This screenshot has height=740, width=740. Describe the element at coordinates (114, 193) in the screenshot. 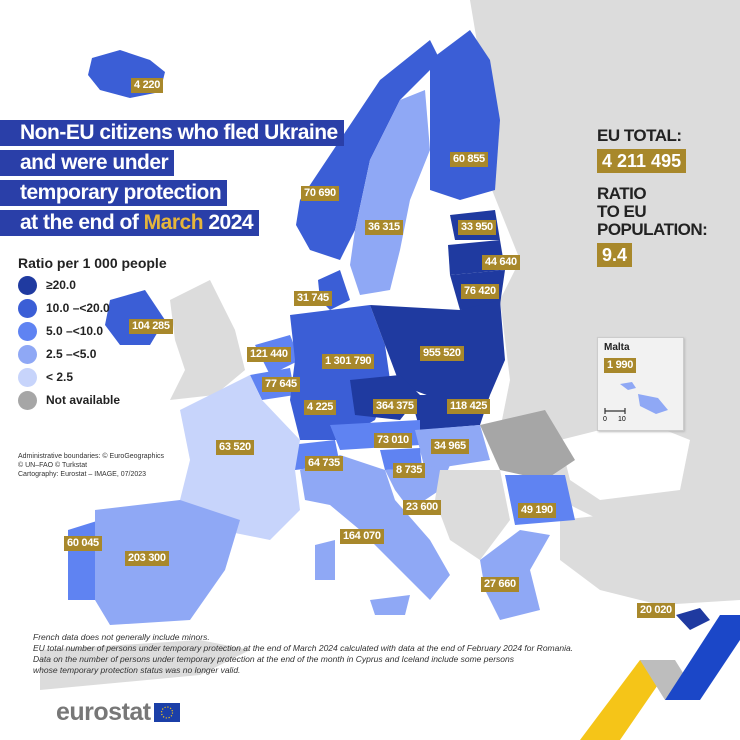

I see `title-line-3: temporary protection` at that location.